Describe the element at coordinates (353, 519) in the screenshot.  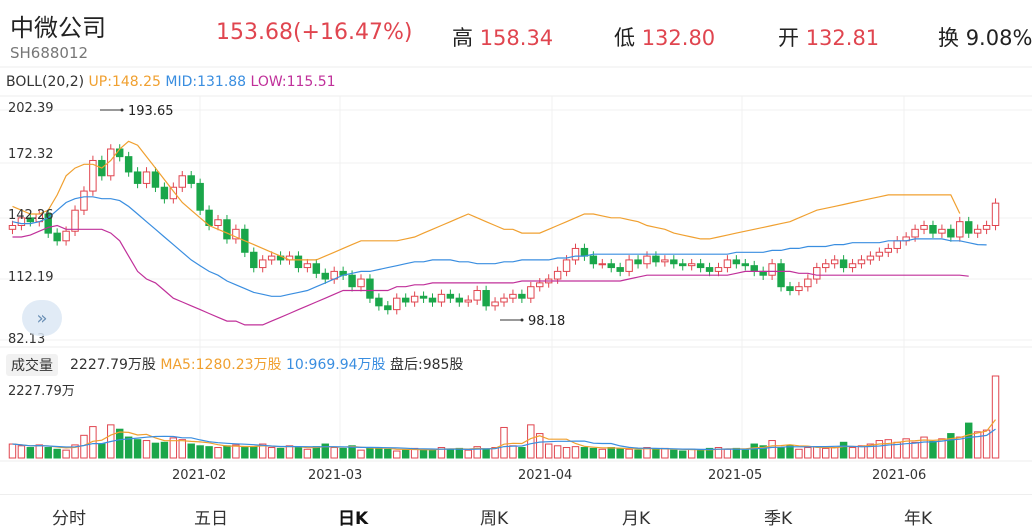
I see `tab-daily-k: 日K` at that location.